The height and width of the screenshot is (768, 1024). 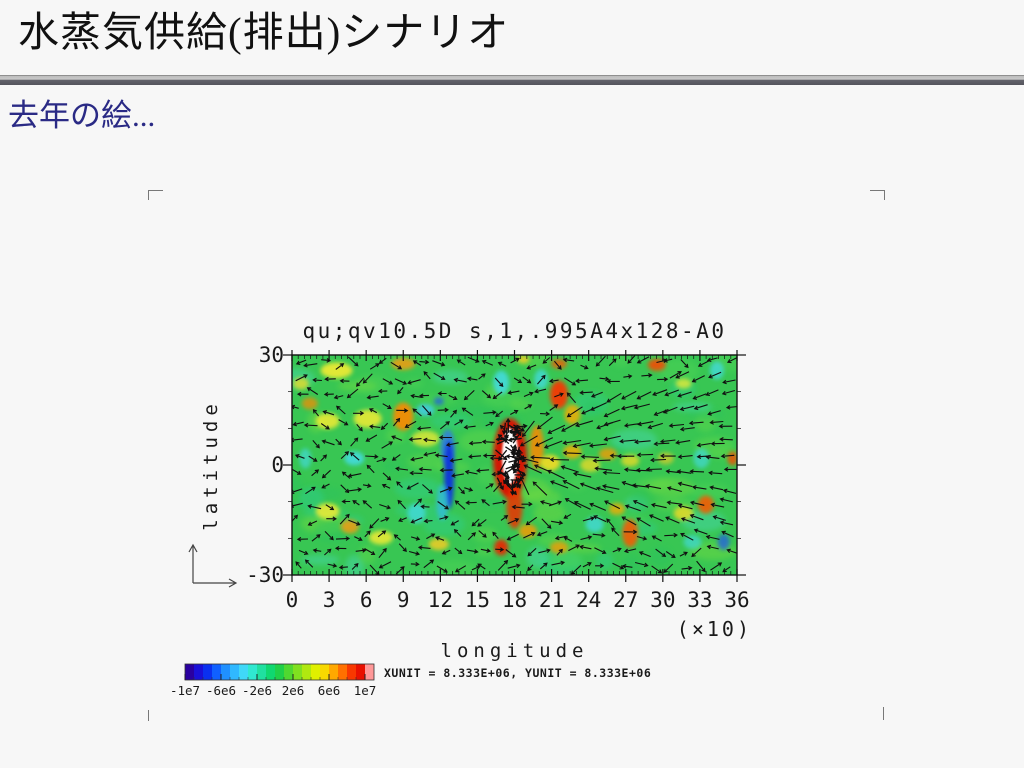 What do you see at coordinates (329, 690) in the screenshot?
I see `colorbar-label: 6e6` at bounding box center [329, 690].